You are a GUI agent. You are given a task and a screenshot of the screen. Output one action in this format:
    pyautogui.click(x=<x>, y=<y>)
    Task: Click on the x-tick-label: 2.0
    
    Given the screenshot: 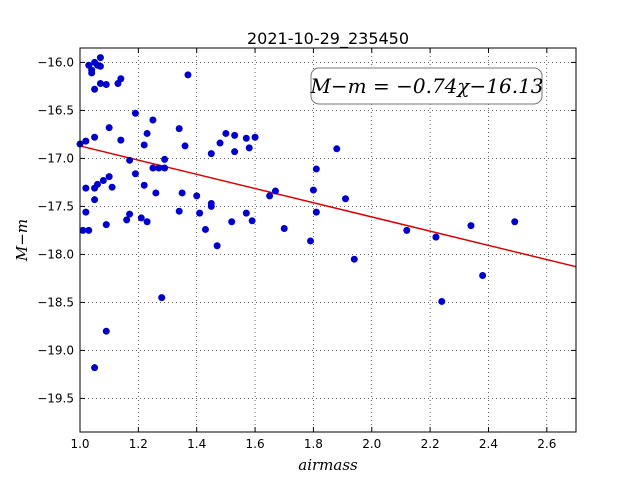 What is the action you would take?
    pyautogui.click(x=371, y=444)
    